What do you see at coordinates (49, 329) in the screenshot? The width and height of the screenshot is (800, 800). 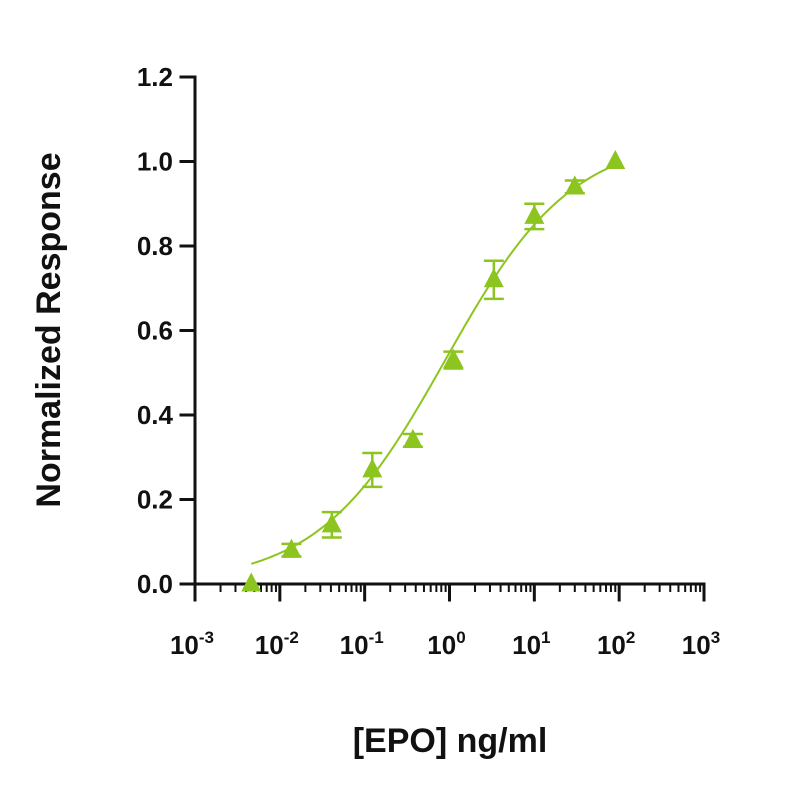 I see `y-axis-title: Normalized Response` at bounding box center [49, 329].